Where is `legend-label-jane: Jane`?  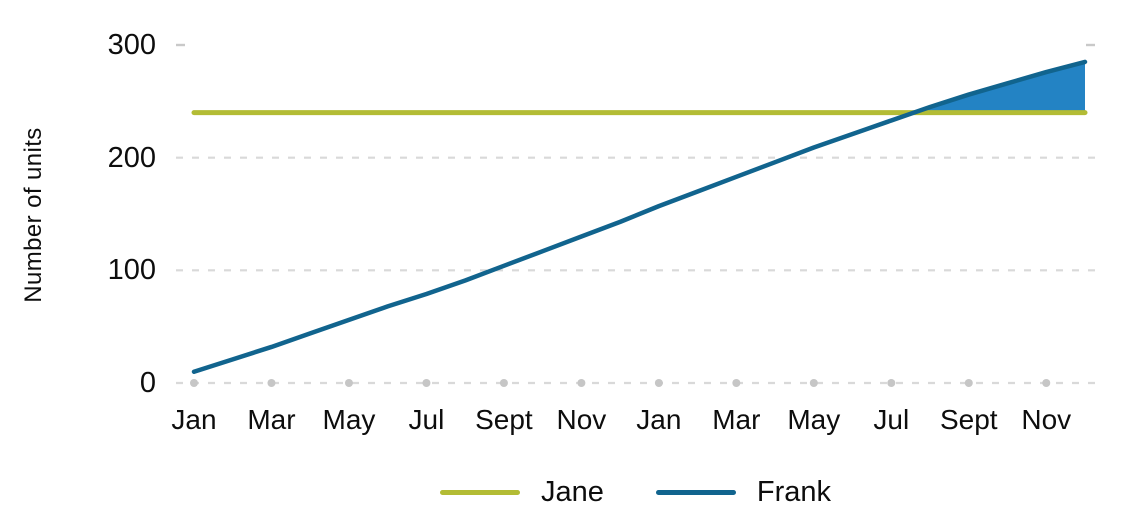
legend-label-jane: Jane is located at coordinates (572, 492).